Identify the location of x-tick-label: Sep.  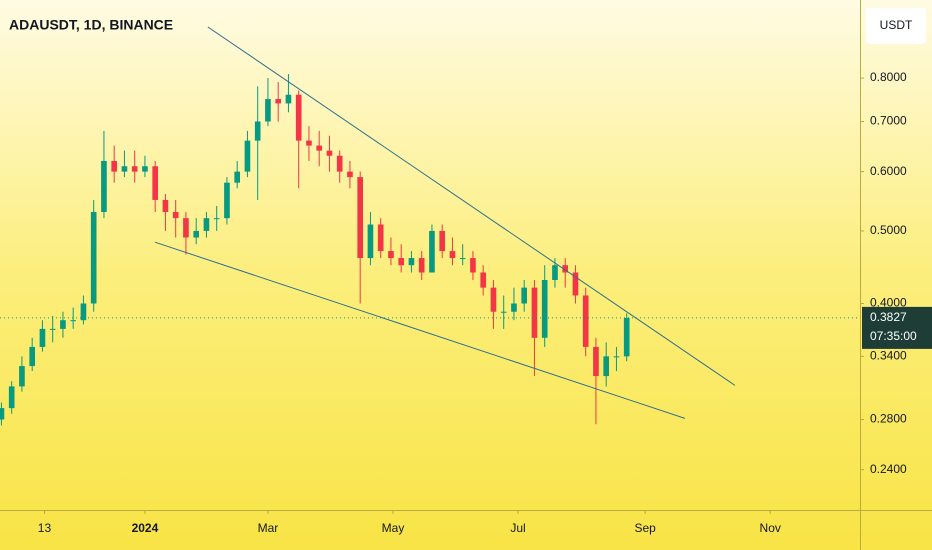
(645, 528).